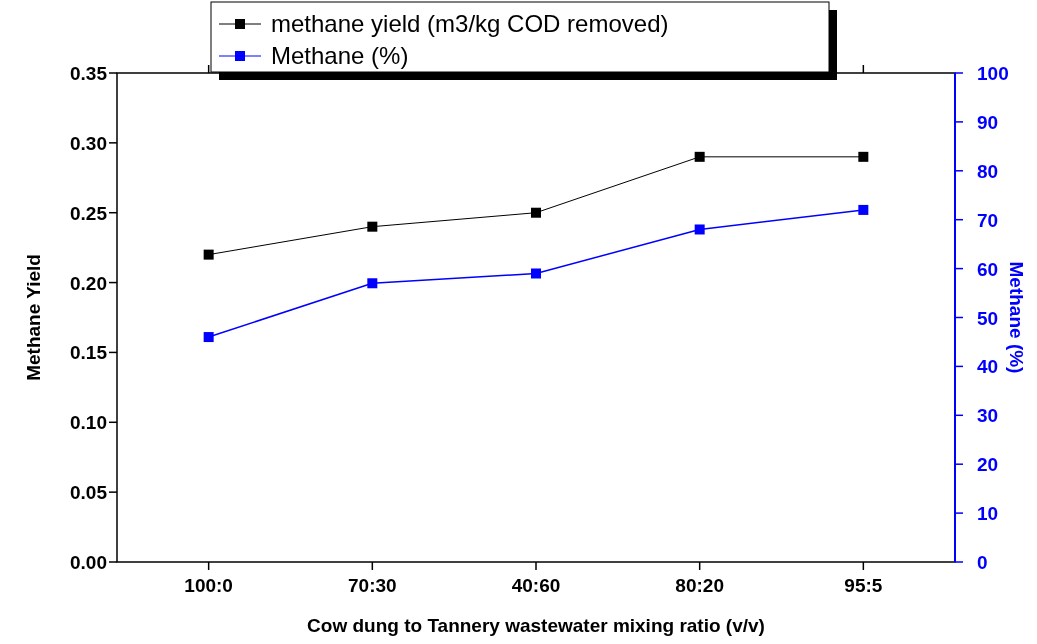 Image resolution: width=1037 pixels, height=644 pixels. What do you see at coordinates (988, 514) in the screenshot?
I see `y2-tick-label: 10` at bounding box center [988, 514].